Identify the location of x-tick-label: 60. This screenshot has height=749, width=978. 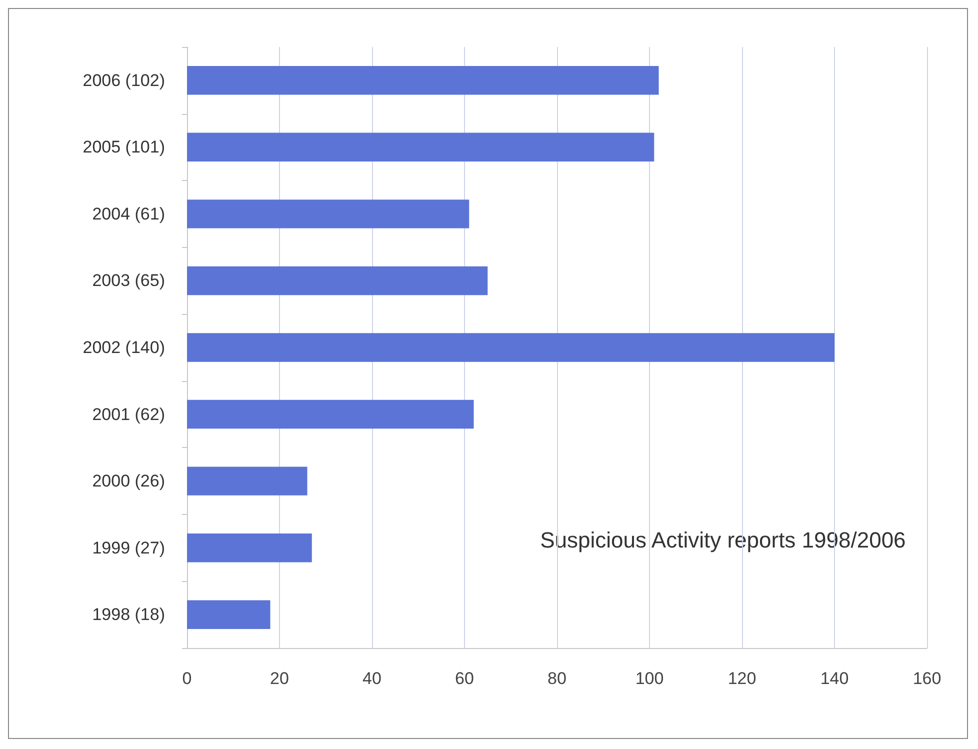
(464, 678).